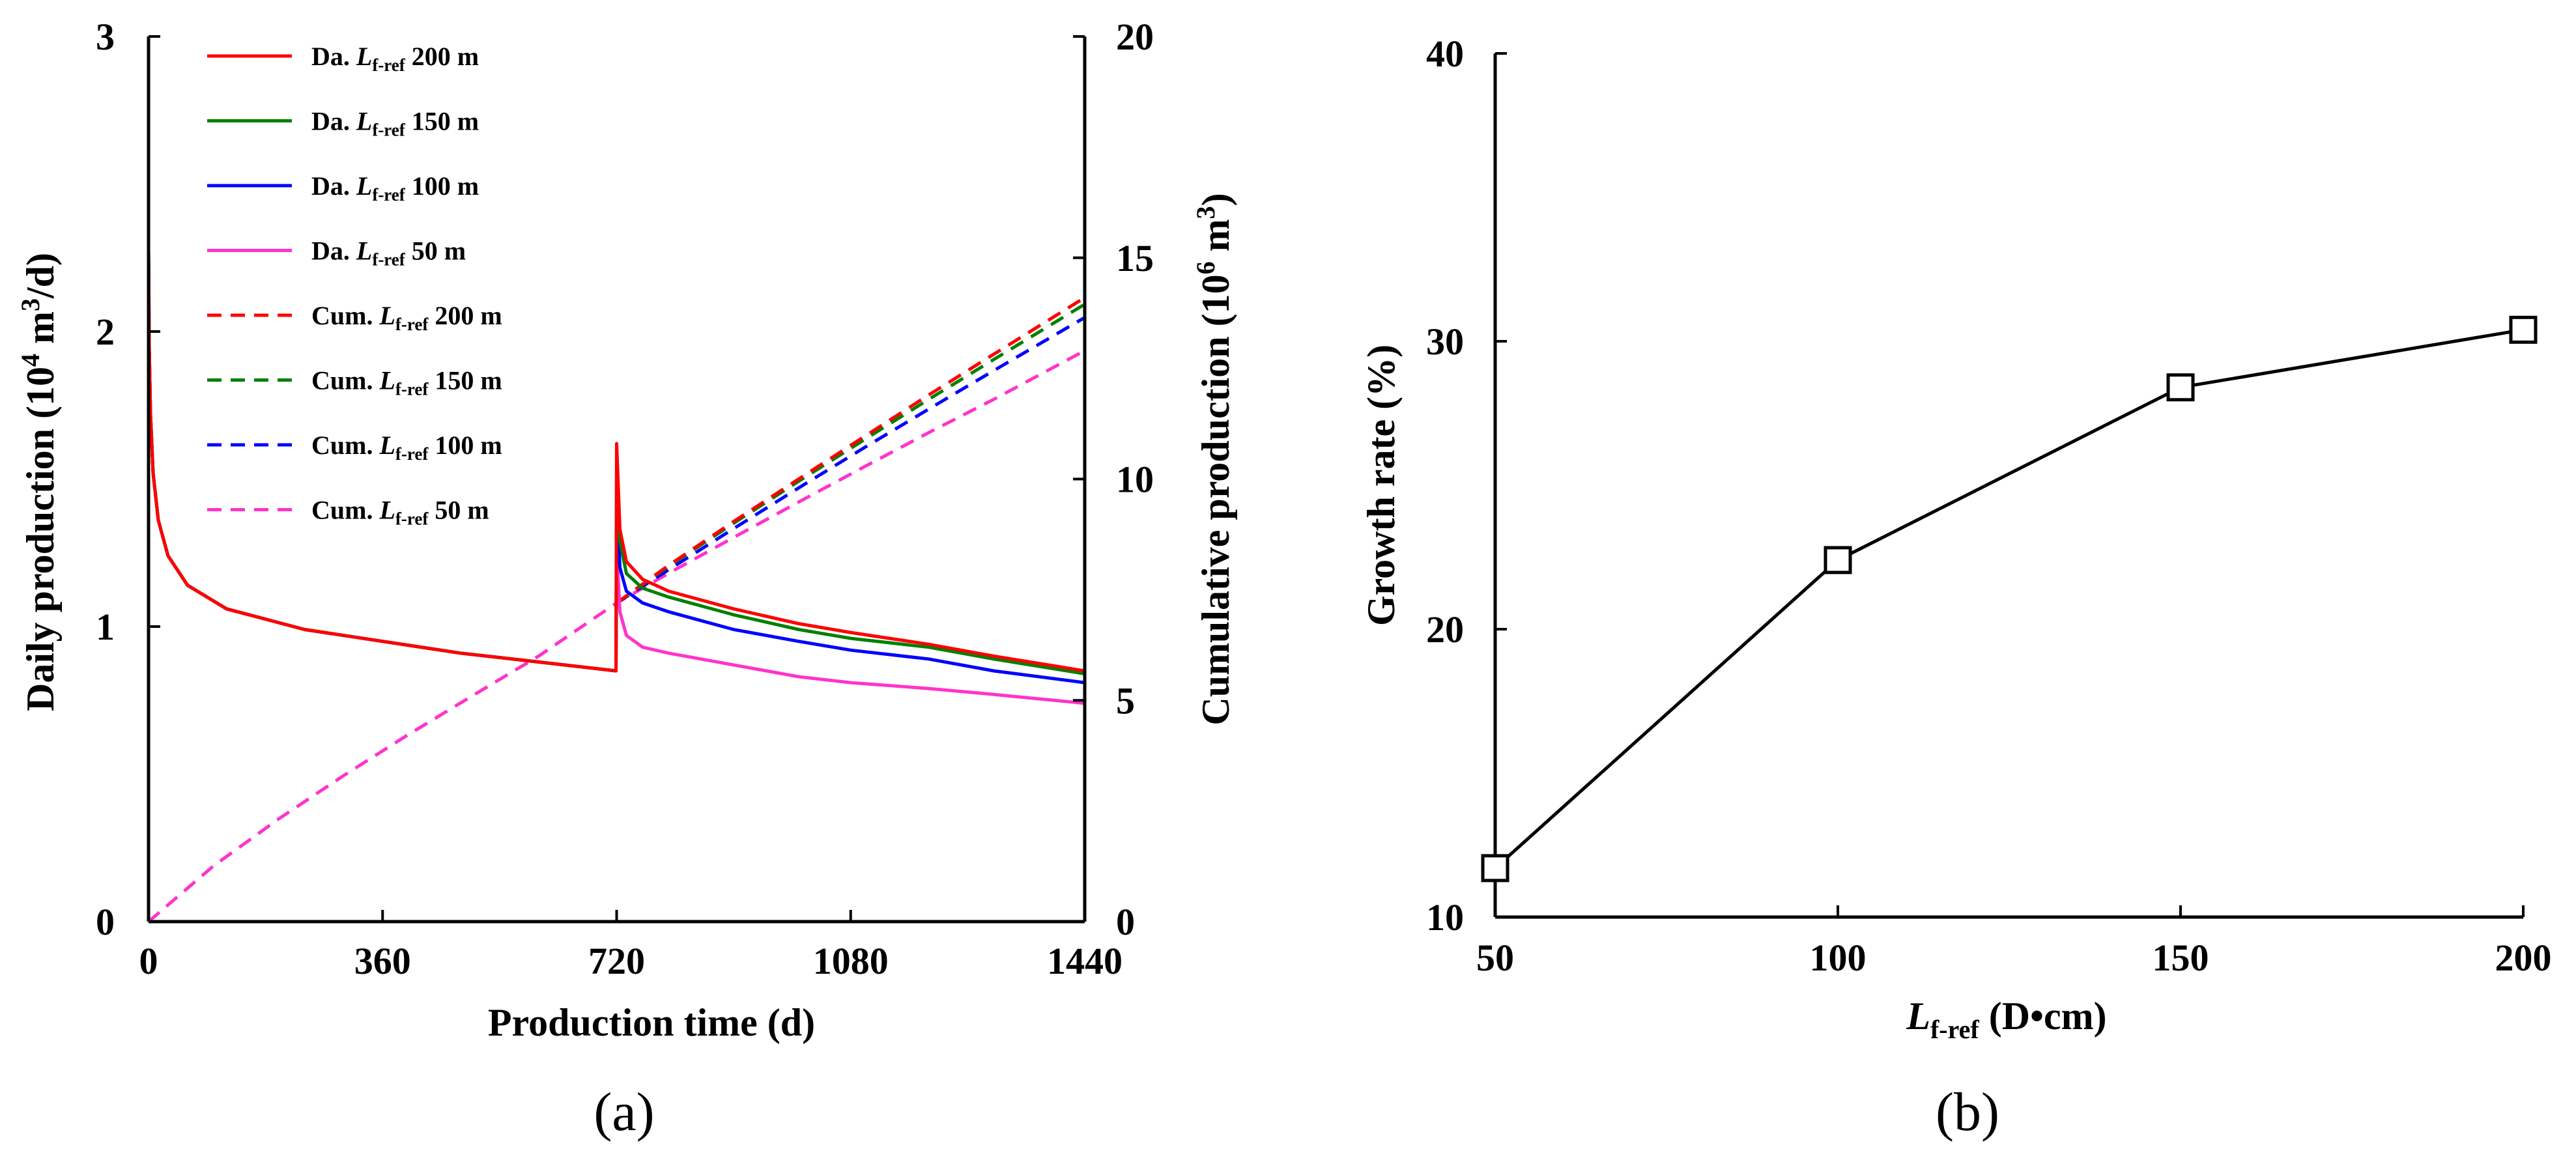 This screenshot has width=2576, height=1160. I want to click on series-line-cum-lf-ref-100-m, so click(851, 460).